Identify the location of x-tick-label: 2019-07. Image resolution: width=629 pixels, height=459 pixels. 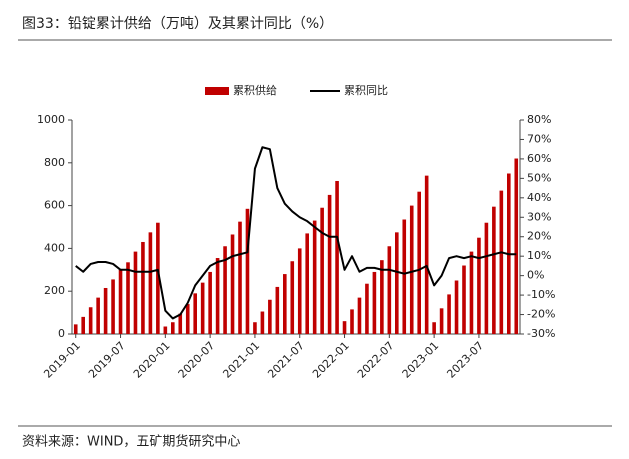
(107, 360).